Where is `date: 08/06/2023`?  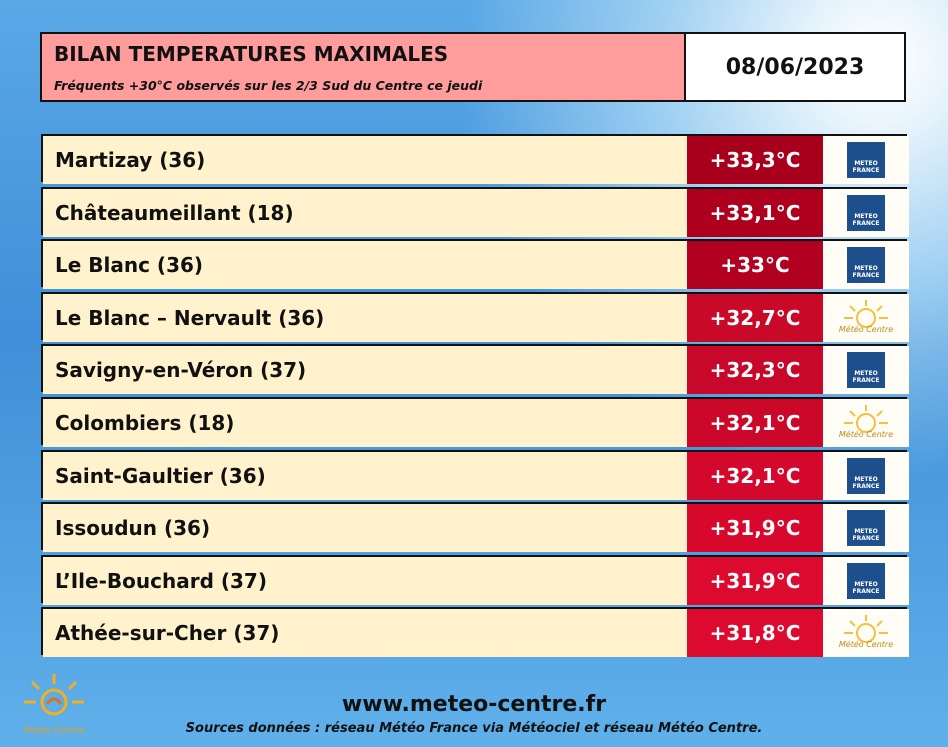
date: 08/06/2023 is located at coordinates (795, 67).